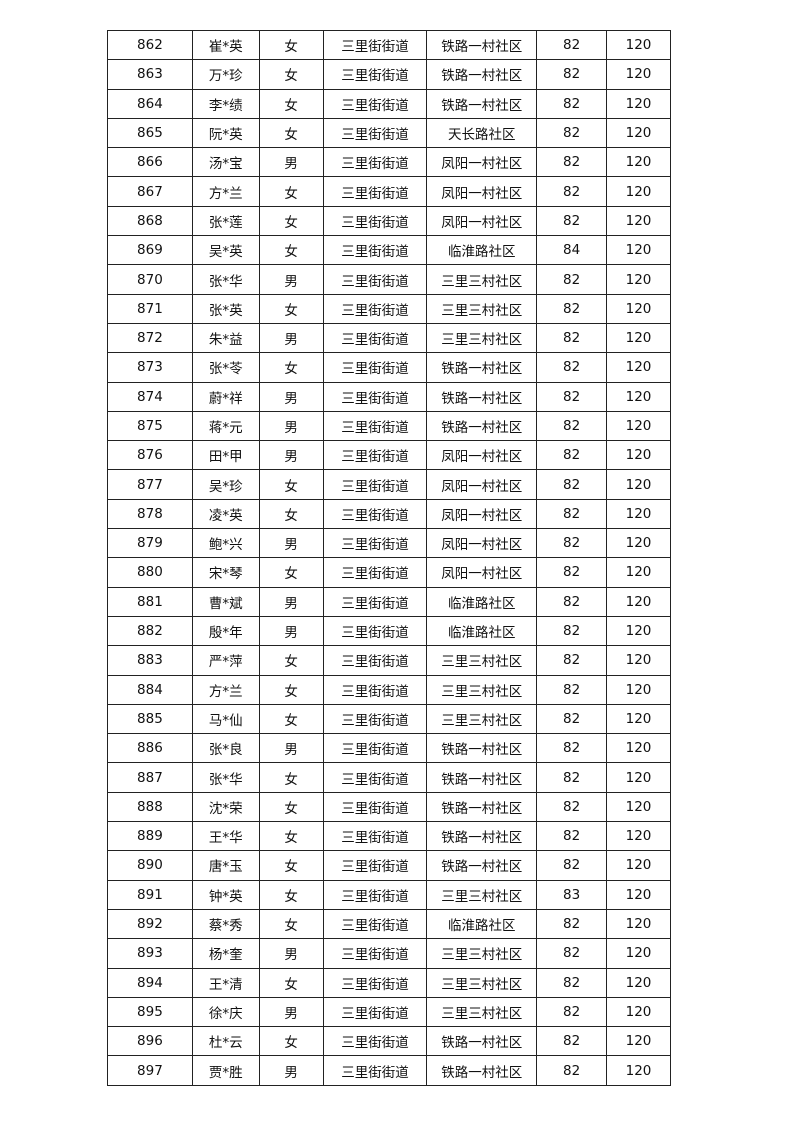  What do you see at coordinates (225, 514) in the screenshot?
I see `name-cell: 凌*英` at bounding box center [225, 514].